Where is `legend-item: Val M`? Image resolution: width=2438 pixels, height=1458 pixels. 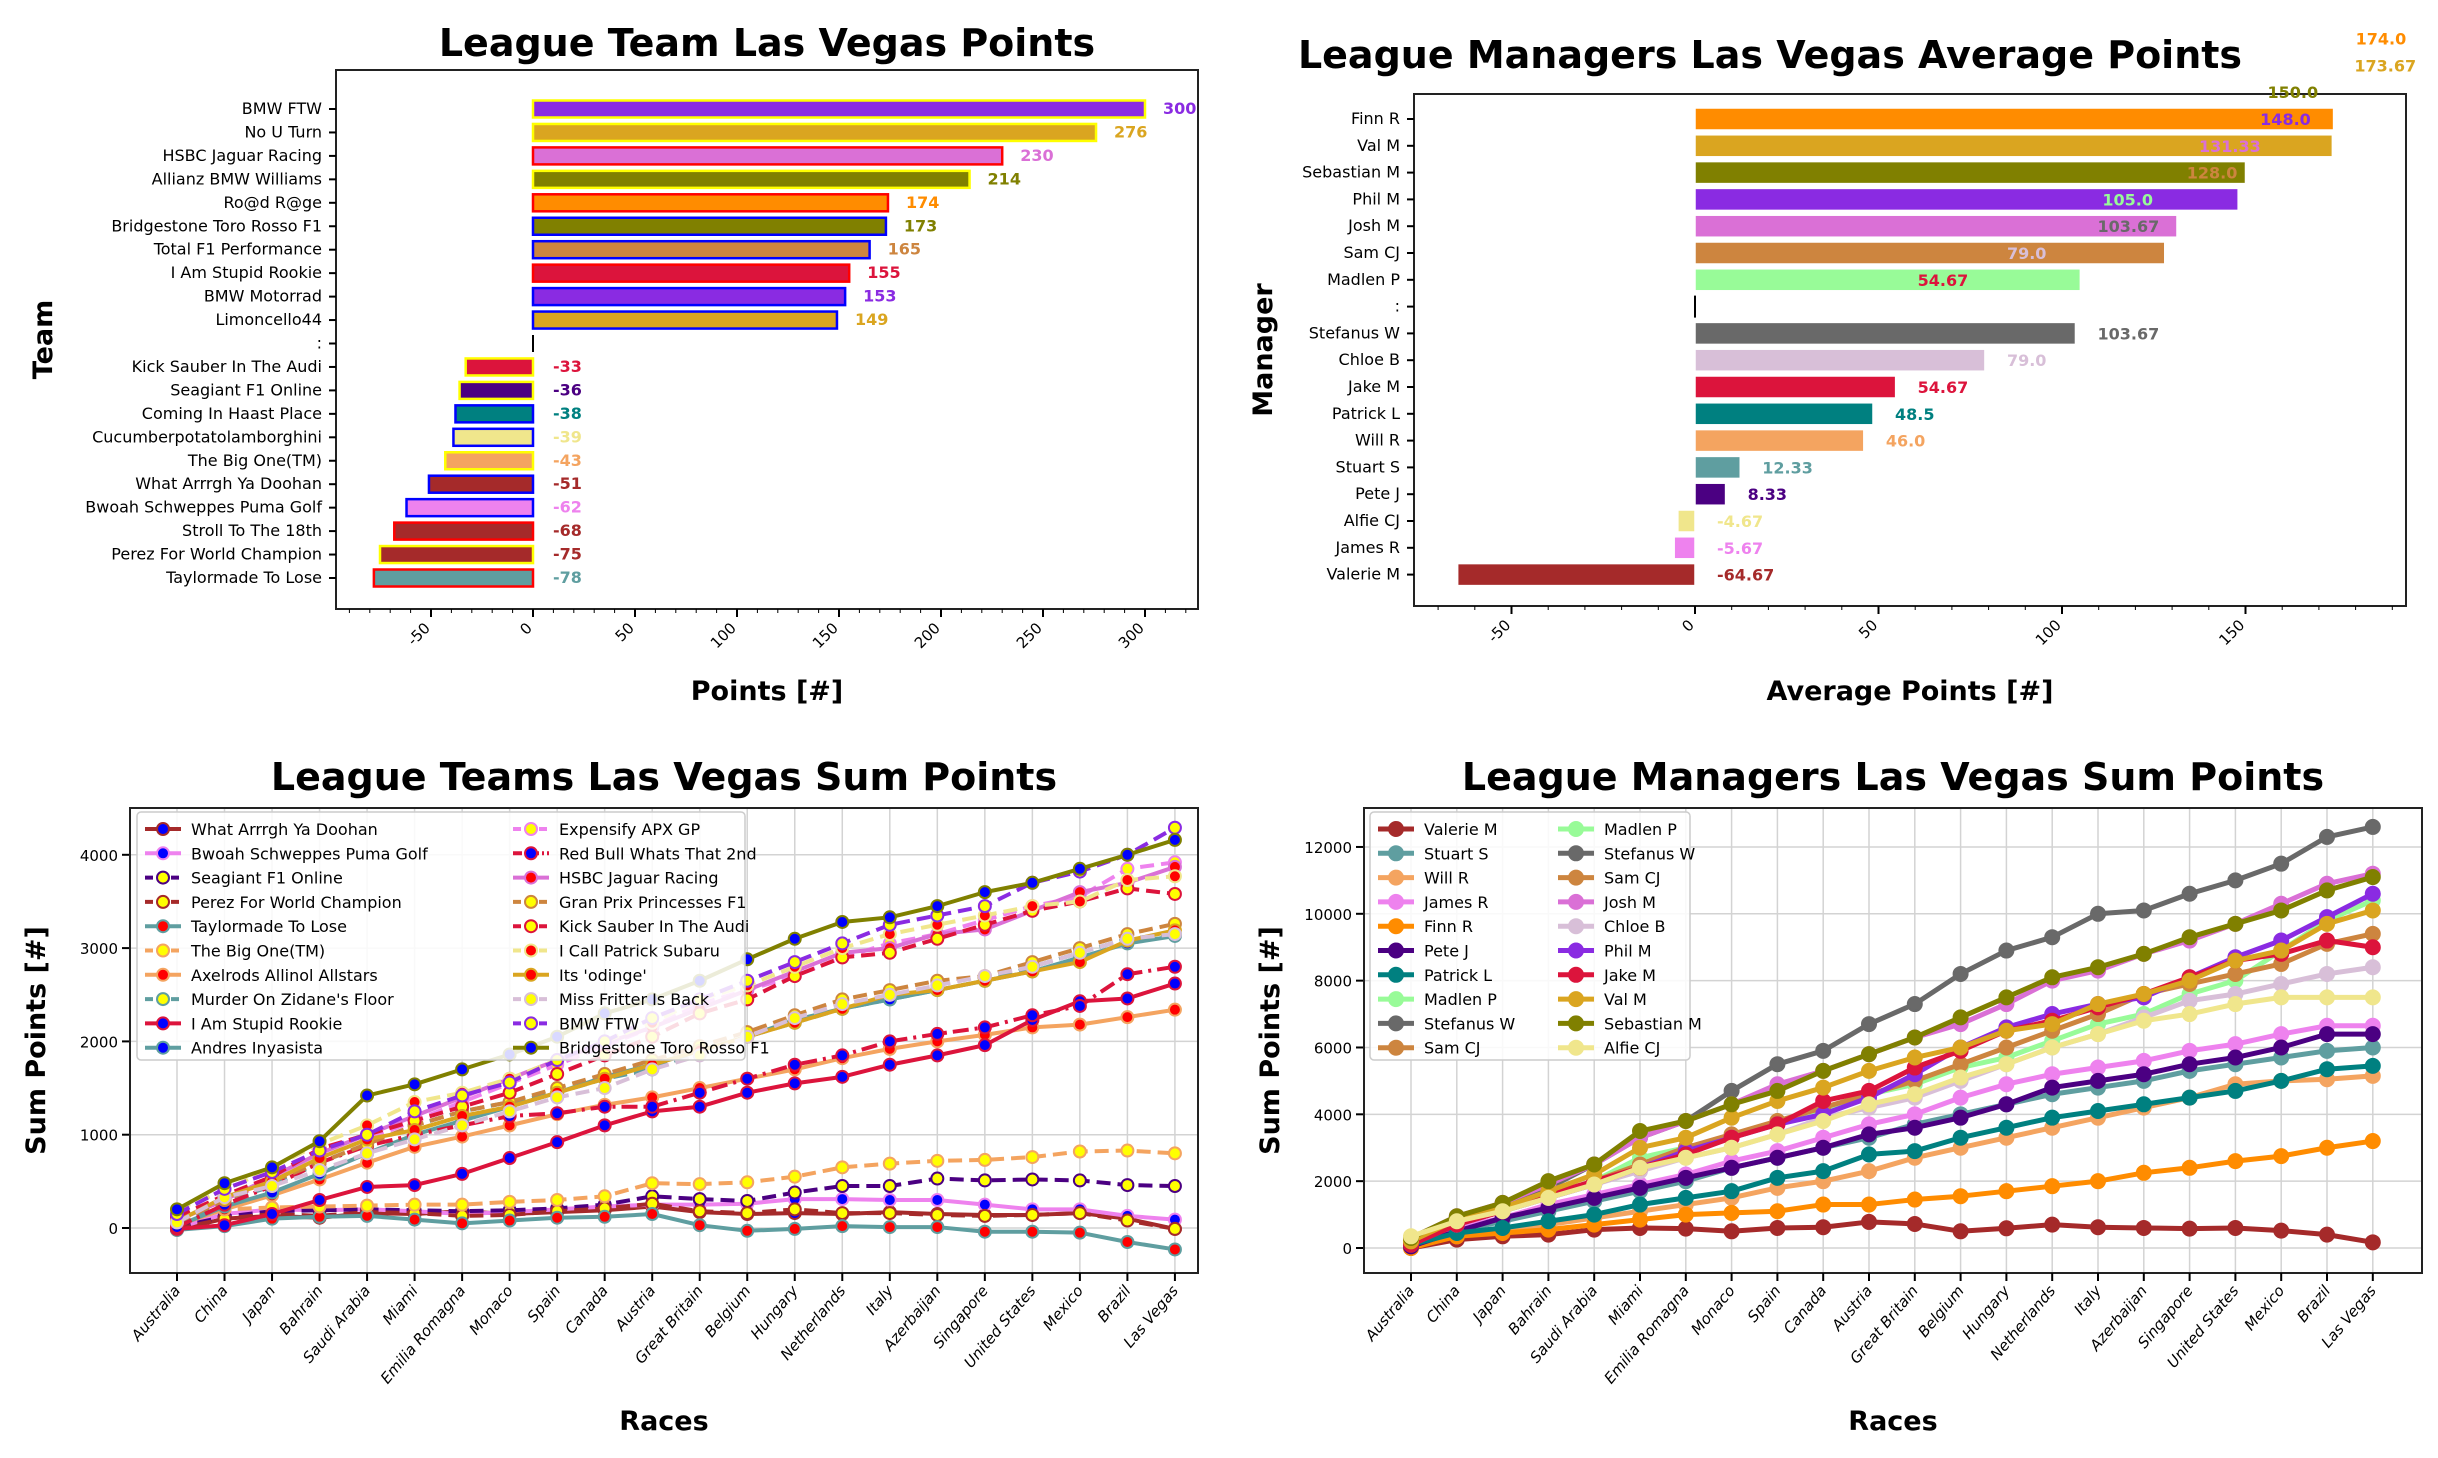
legend-item: Val M is located at coordinates (1602, 999).